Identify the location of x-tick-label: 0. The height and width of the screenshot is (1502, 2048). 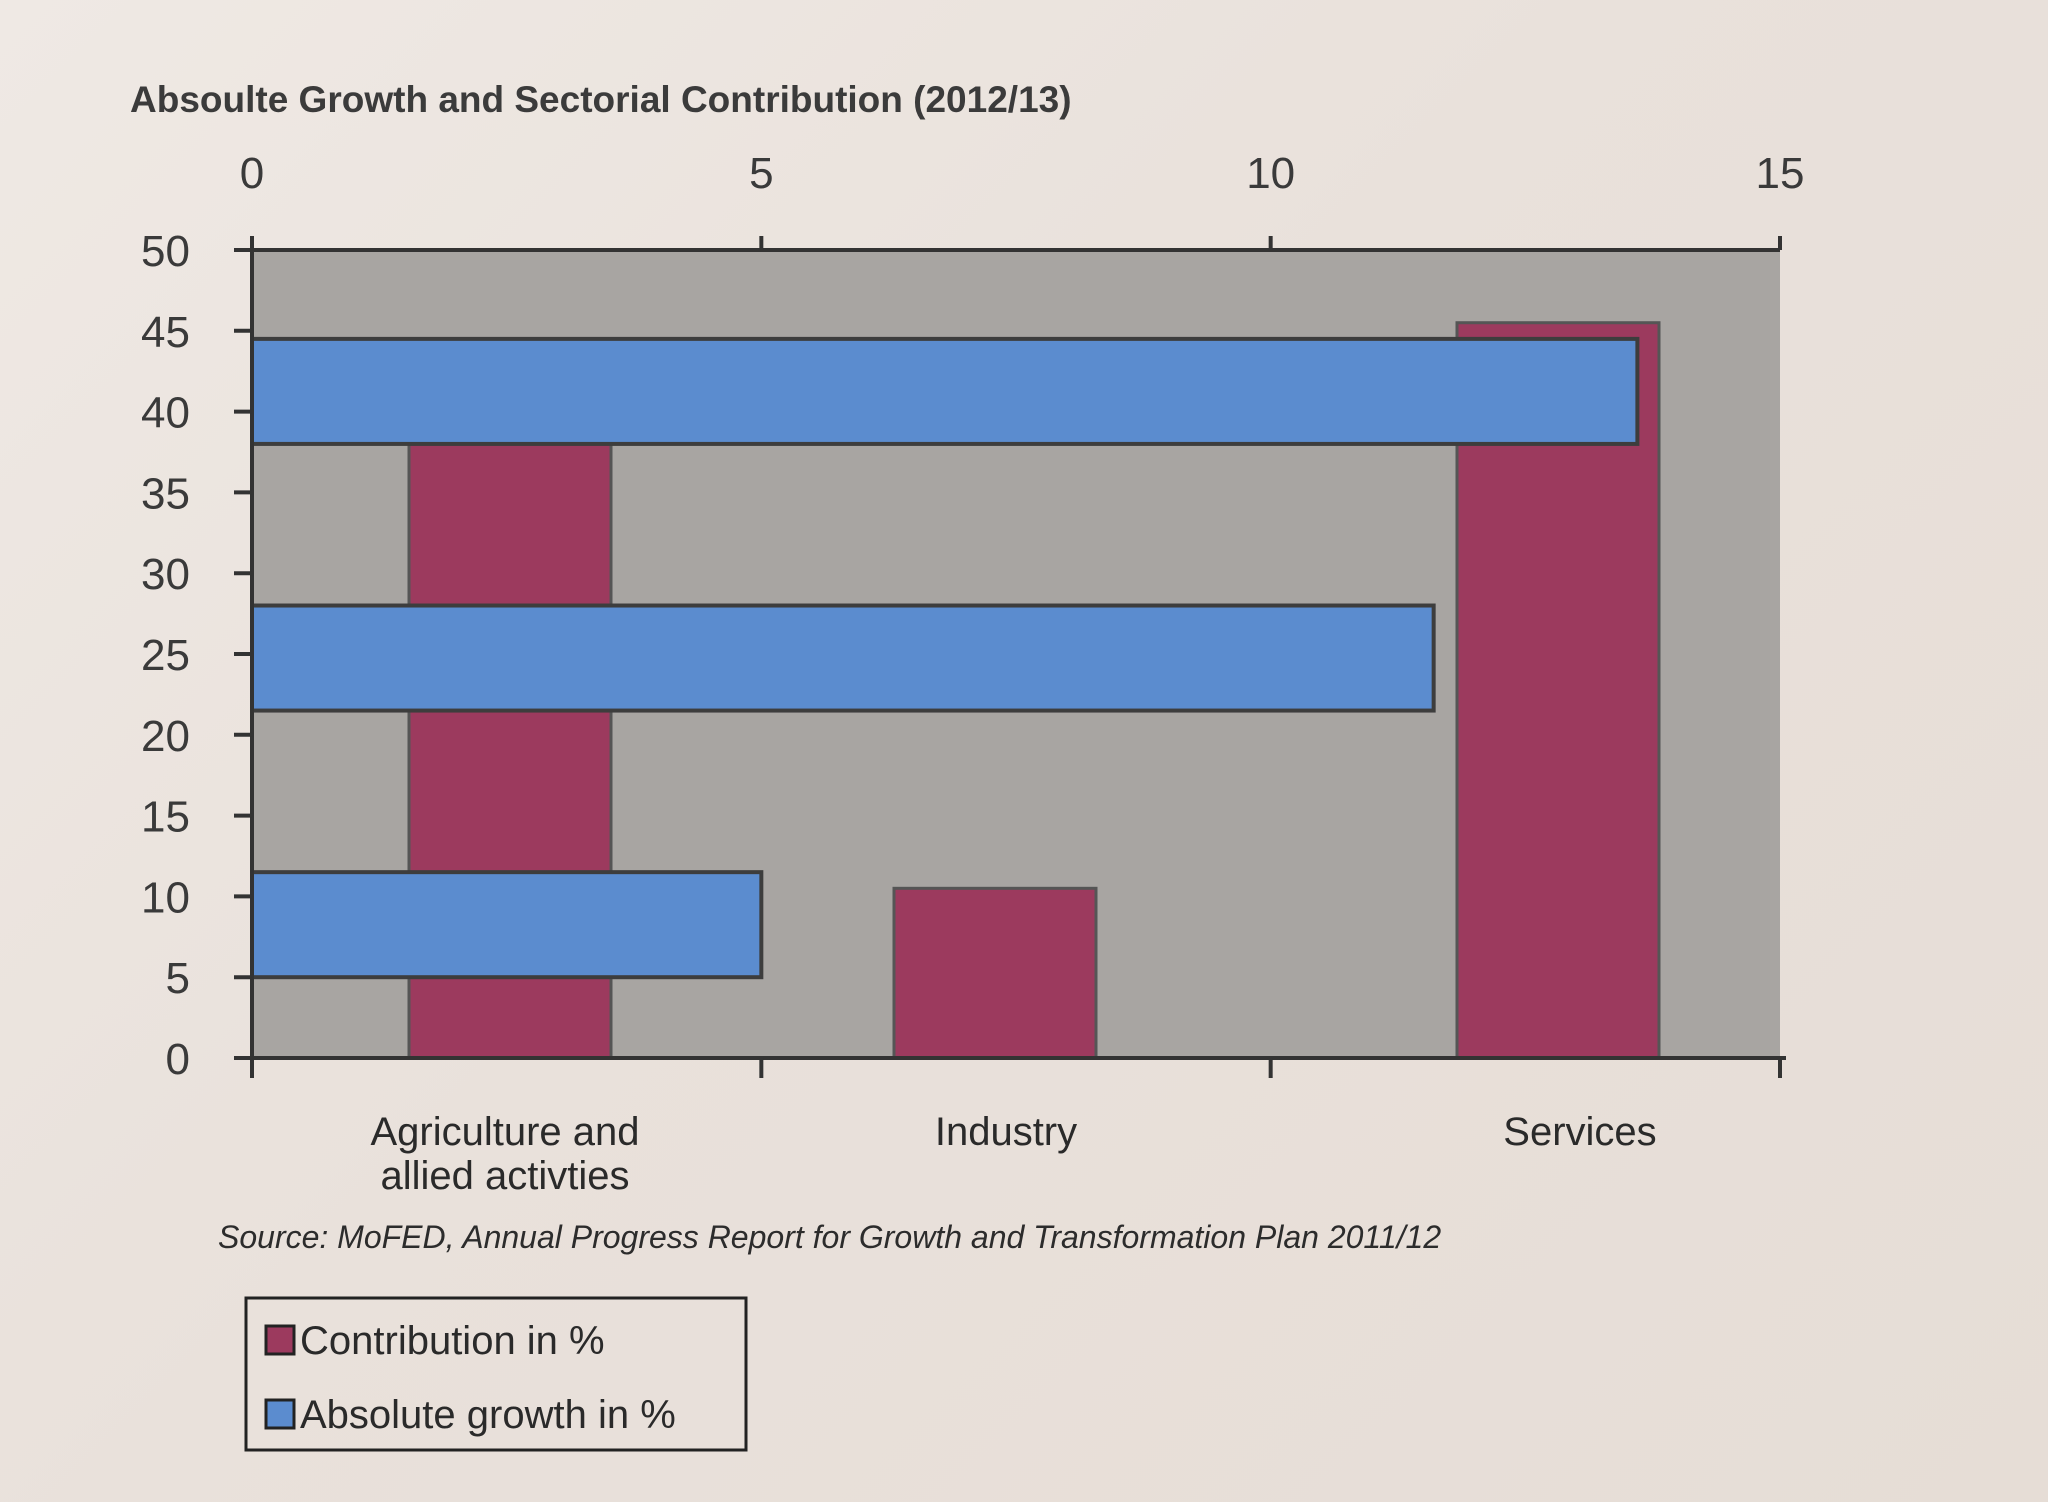
(252, 173).